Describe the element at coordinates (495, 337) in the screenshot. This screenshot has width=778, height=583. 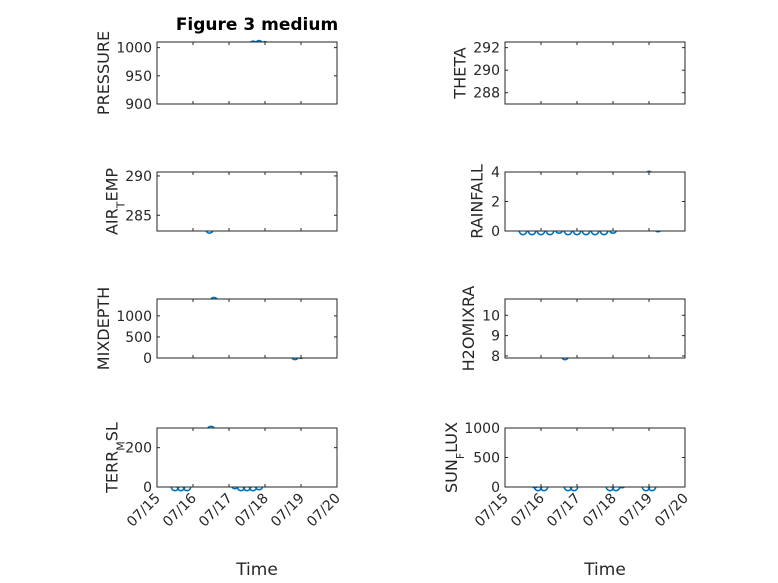
I see `y-tick-label: 9` at that location.